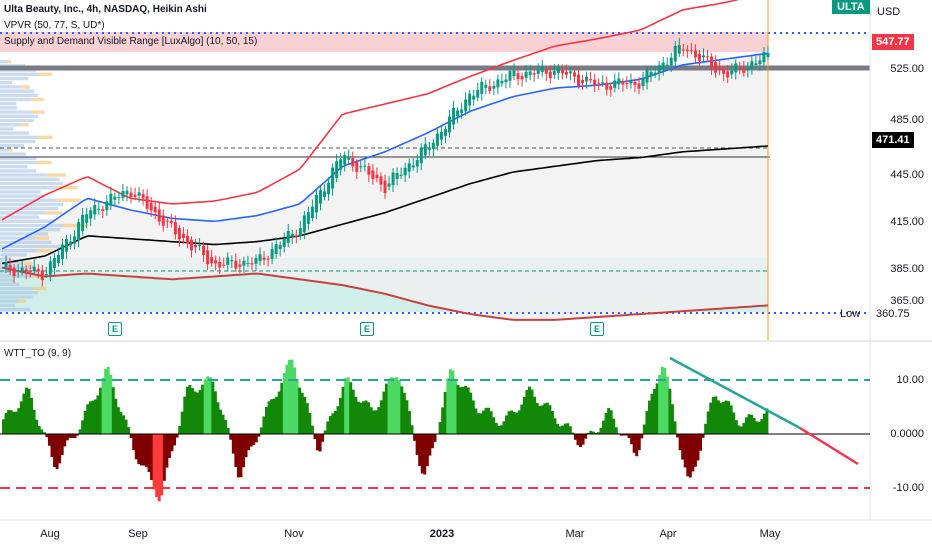 This screenshot has height=550, width=932. What do you see at coordinates (138, 534) in the screenshot?
I see `time-tick-sep: Sep` at bounding box center [138, 534].